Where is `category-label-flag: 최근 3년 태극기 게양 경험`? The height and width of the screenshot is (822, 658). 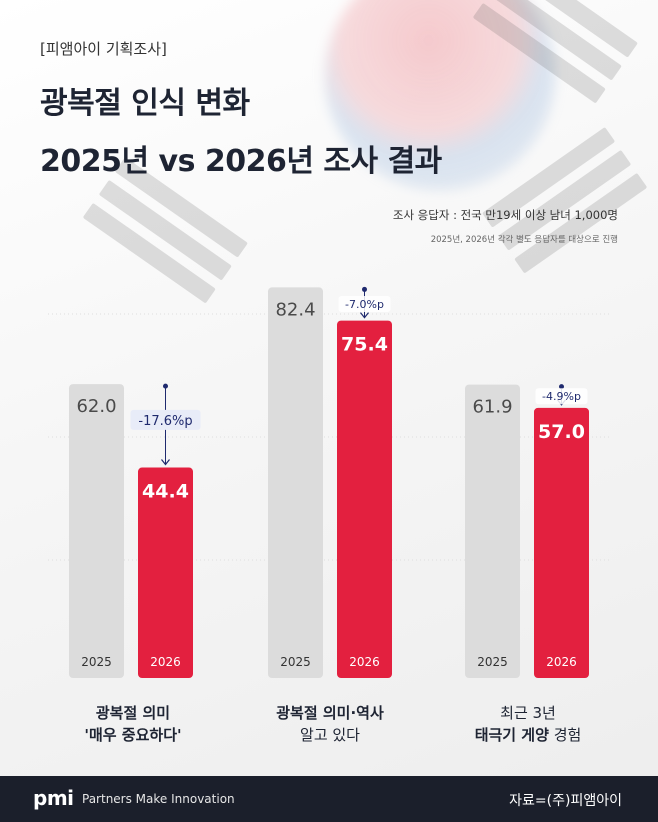 category-label-flag: 최근 3년 태극기 게양 경험 is located at coordinates (528, 724).